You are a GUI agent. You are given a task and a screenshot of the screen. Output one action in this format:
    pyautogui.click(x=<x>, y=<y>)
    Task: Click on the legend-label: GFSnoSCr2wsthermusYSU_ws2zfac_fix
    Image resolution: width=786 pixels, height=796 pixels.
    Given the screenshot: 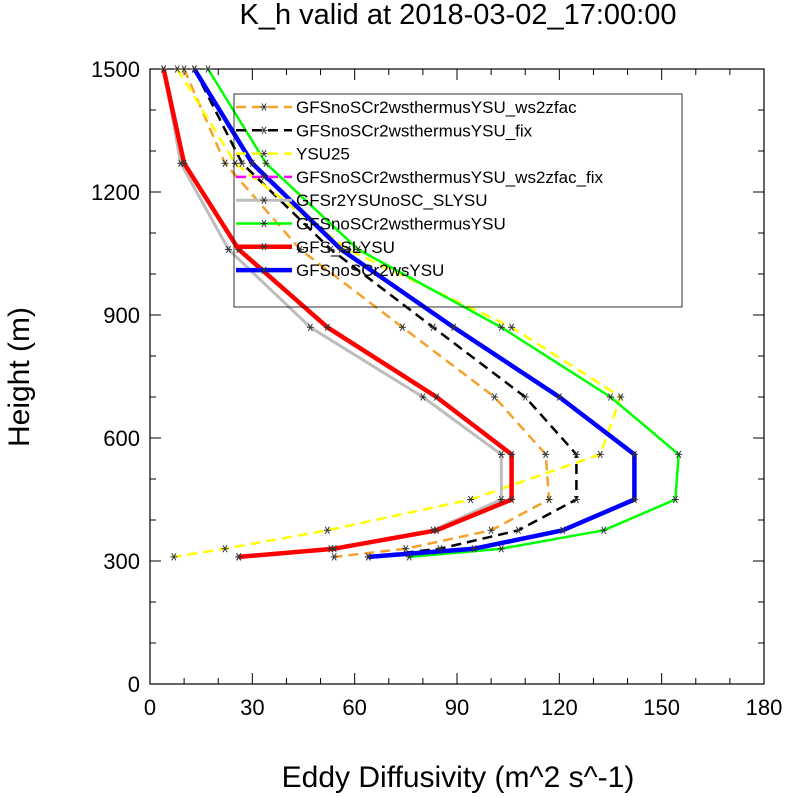 What is the action you would take?
    pyautogui.click(x=450, y=177)
    